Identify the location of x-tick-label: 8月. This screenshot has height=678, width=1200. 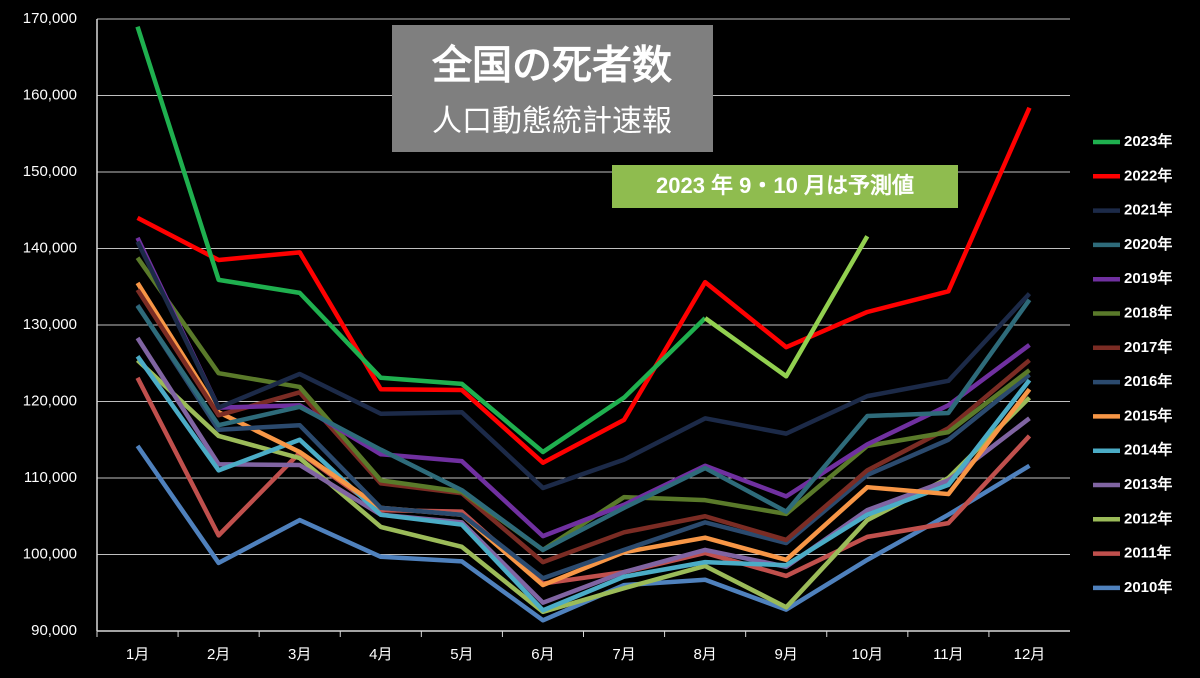
(704, 654).